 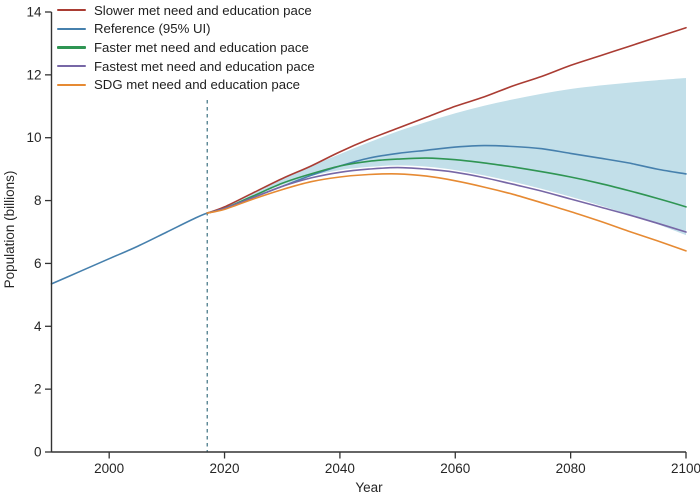 I want to click on y-tick-label: 2, so click(x=38, y=389).